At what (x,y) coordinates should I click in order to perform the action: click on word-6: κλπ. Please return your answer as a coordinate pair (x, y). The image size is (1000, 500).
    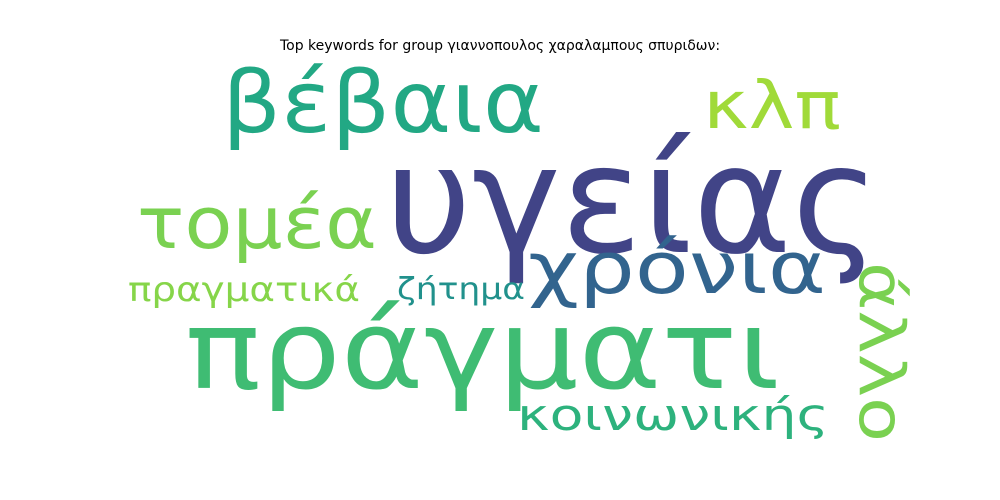
    Looking at the image, I should click on (772, 105).